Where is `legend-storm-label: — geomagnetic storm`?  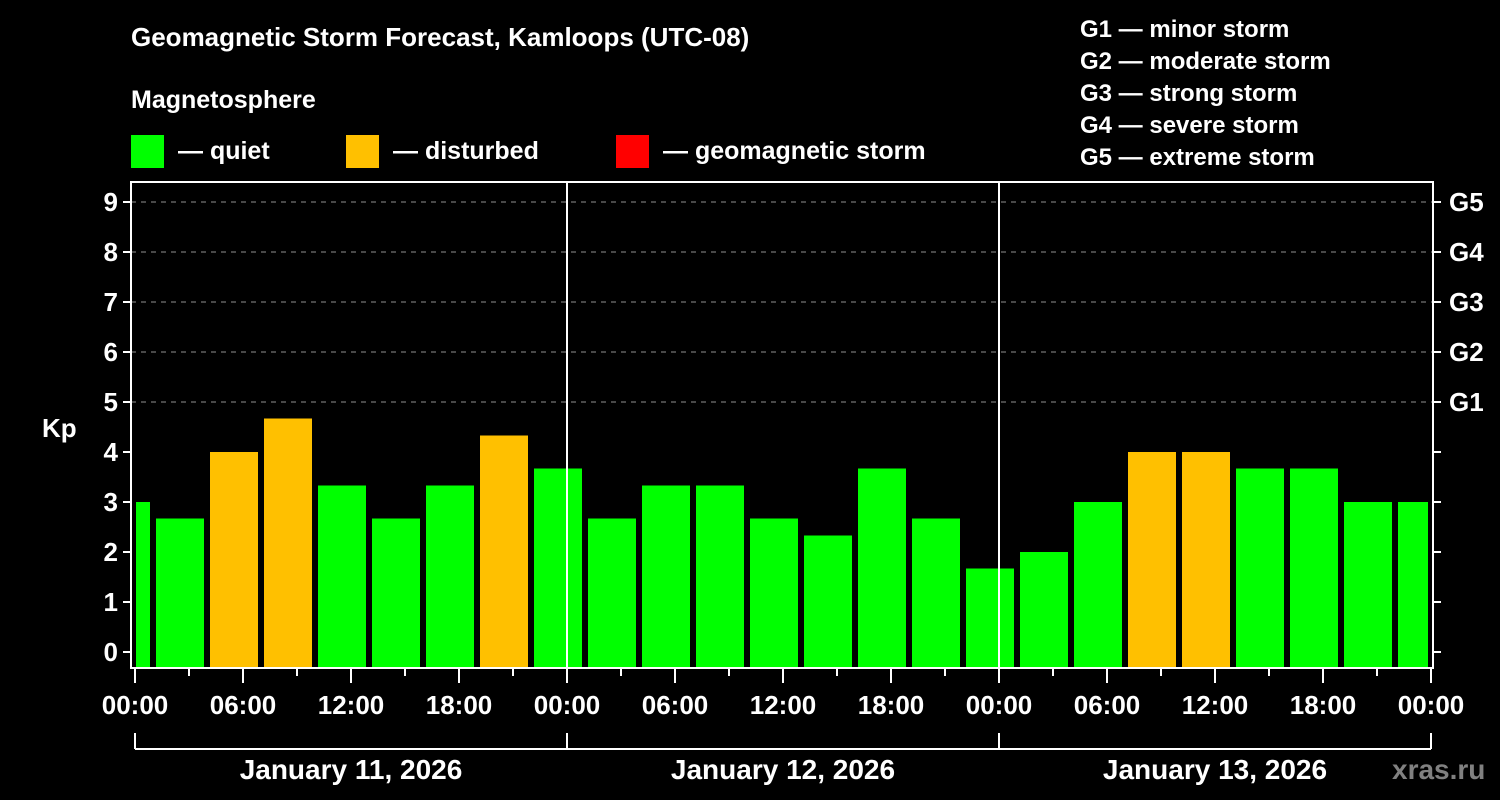
legend-storm-label: — geomagnetic storm is located at coordinates (794, 150).